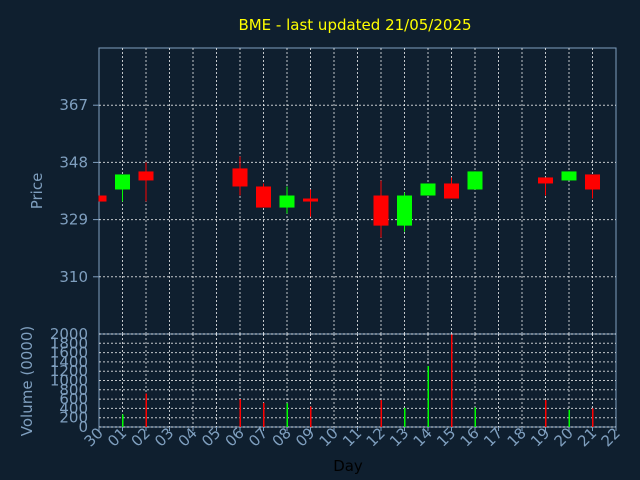 This screenshot has height=480, width=640. What do you see at coordinates (117, 437) in the screenshot?
I see `day-tick-label: 01` at bounding box center [117, 437].